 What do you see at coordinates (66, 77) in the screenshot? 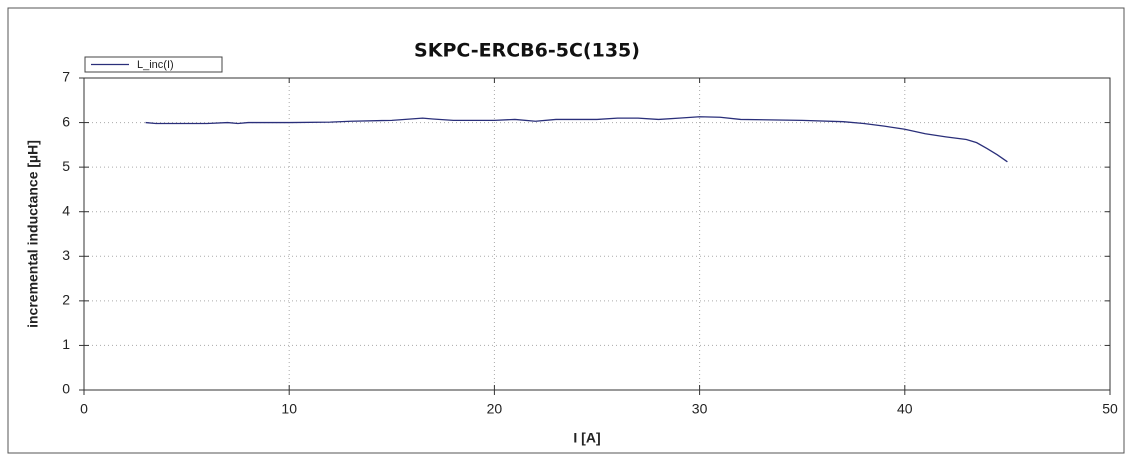
I see `y-tick-label: 7` at bounding box center [66, 77].